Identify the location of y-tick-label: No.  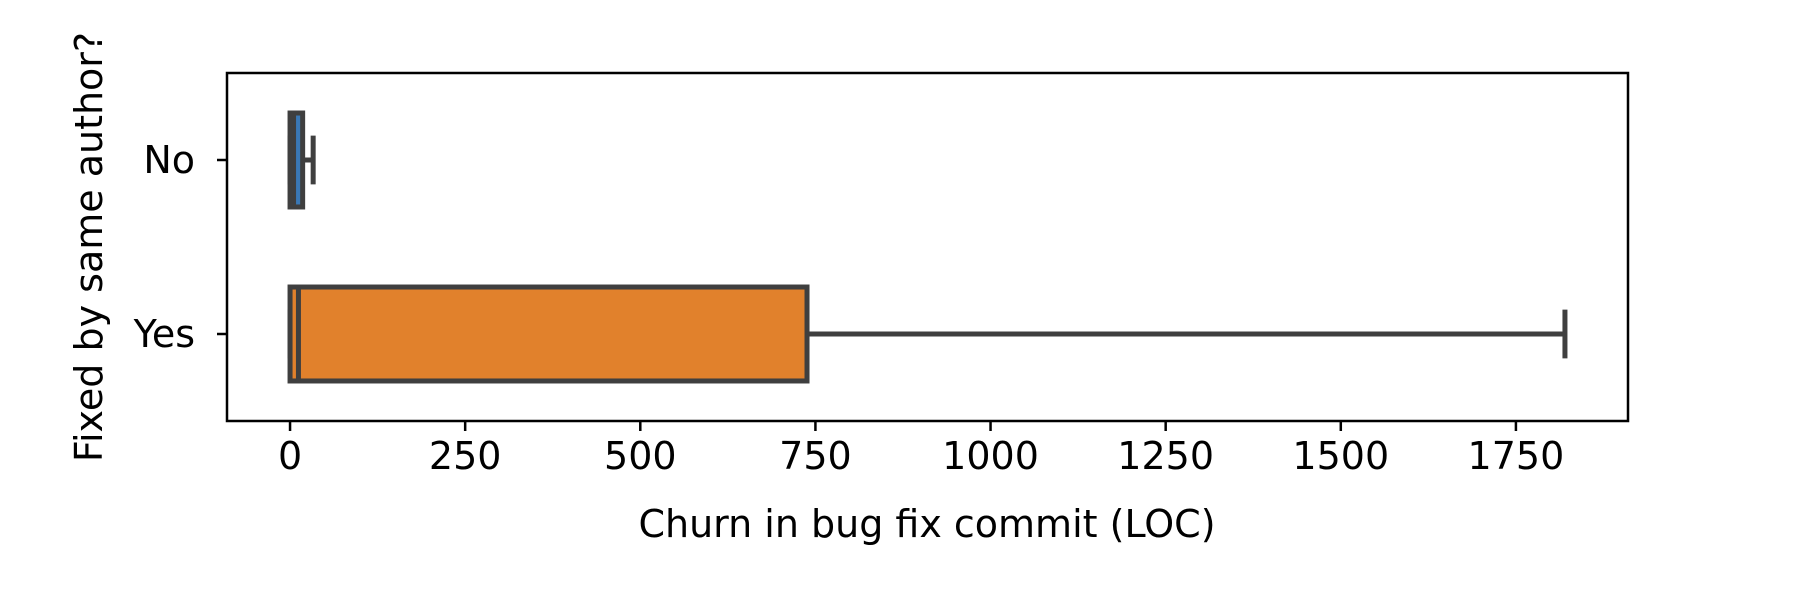
(169, 160).